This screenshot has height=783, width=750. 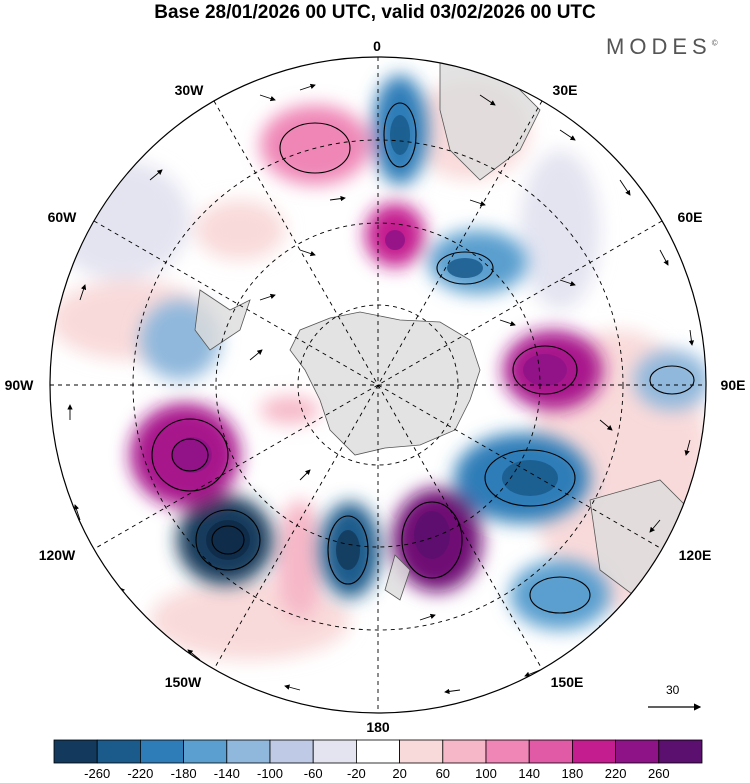 I want to click on label-lon-30w: 30W, so click(x=190, y=90).